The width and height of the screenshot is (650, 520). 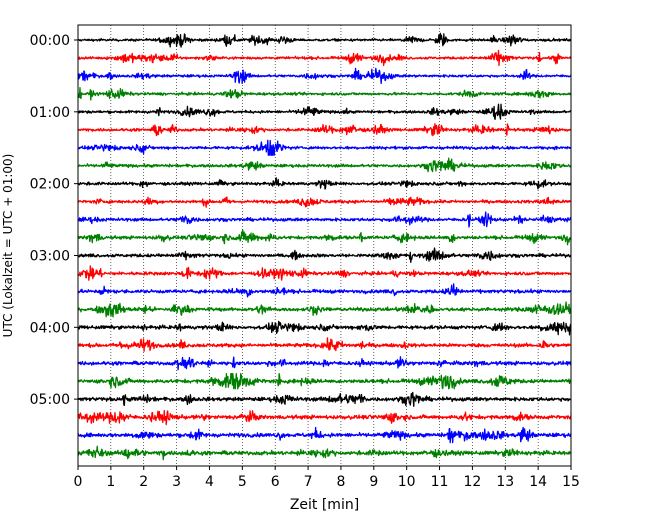 What do you see at coordinates (275, 482) in the screenshot?
I see `x-tick-label-6: 6` at bounding box center [275, 482].